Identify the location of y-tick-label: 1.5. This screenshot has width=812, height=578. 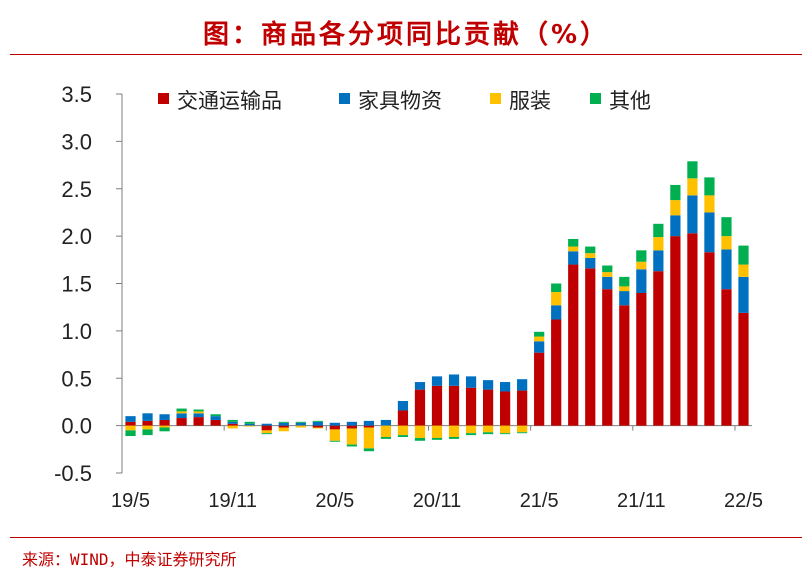
(76, 284).